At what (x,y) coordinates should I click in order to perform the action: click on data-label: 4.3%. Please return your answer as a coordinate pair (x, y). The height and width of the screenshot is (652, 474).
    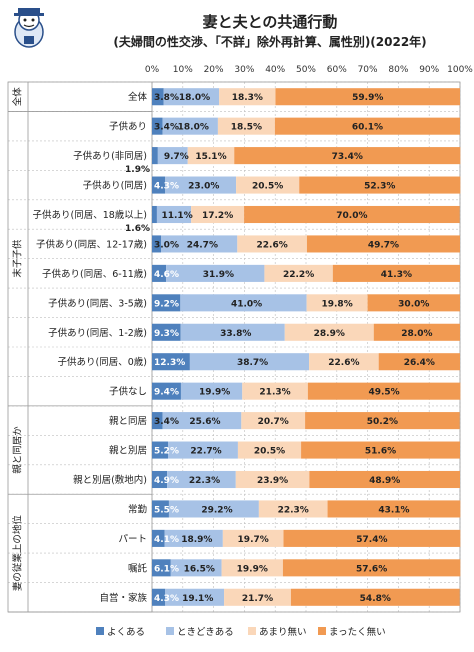
    Looking at the image, I should click on (166, 599).